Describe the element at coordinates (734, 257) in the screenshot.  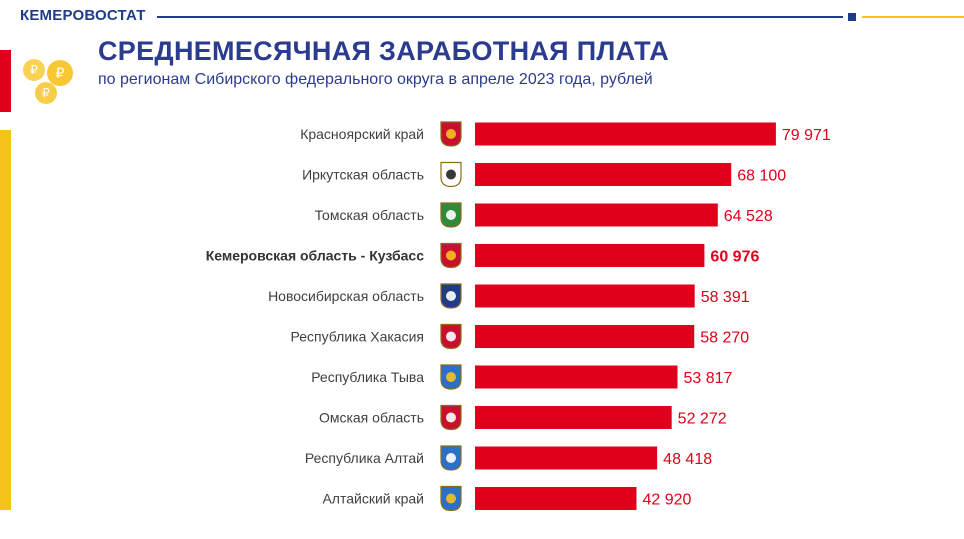
I see `data-label: 60 976` at that location.